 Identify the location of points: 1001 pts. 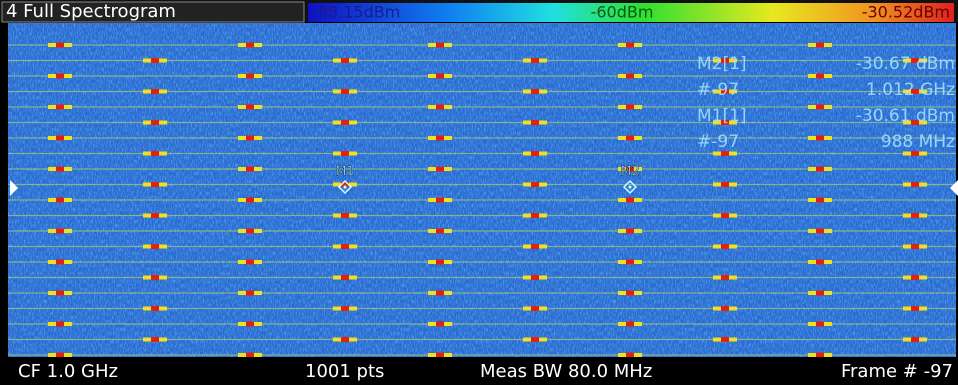
(344, 371).